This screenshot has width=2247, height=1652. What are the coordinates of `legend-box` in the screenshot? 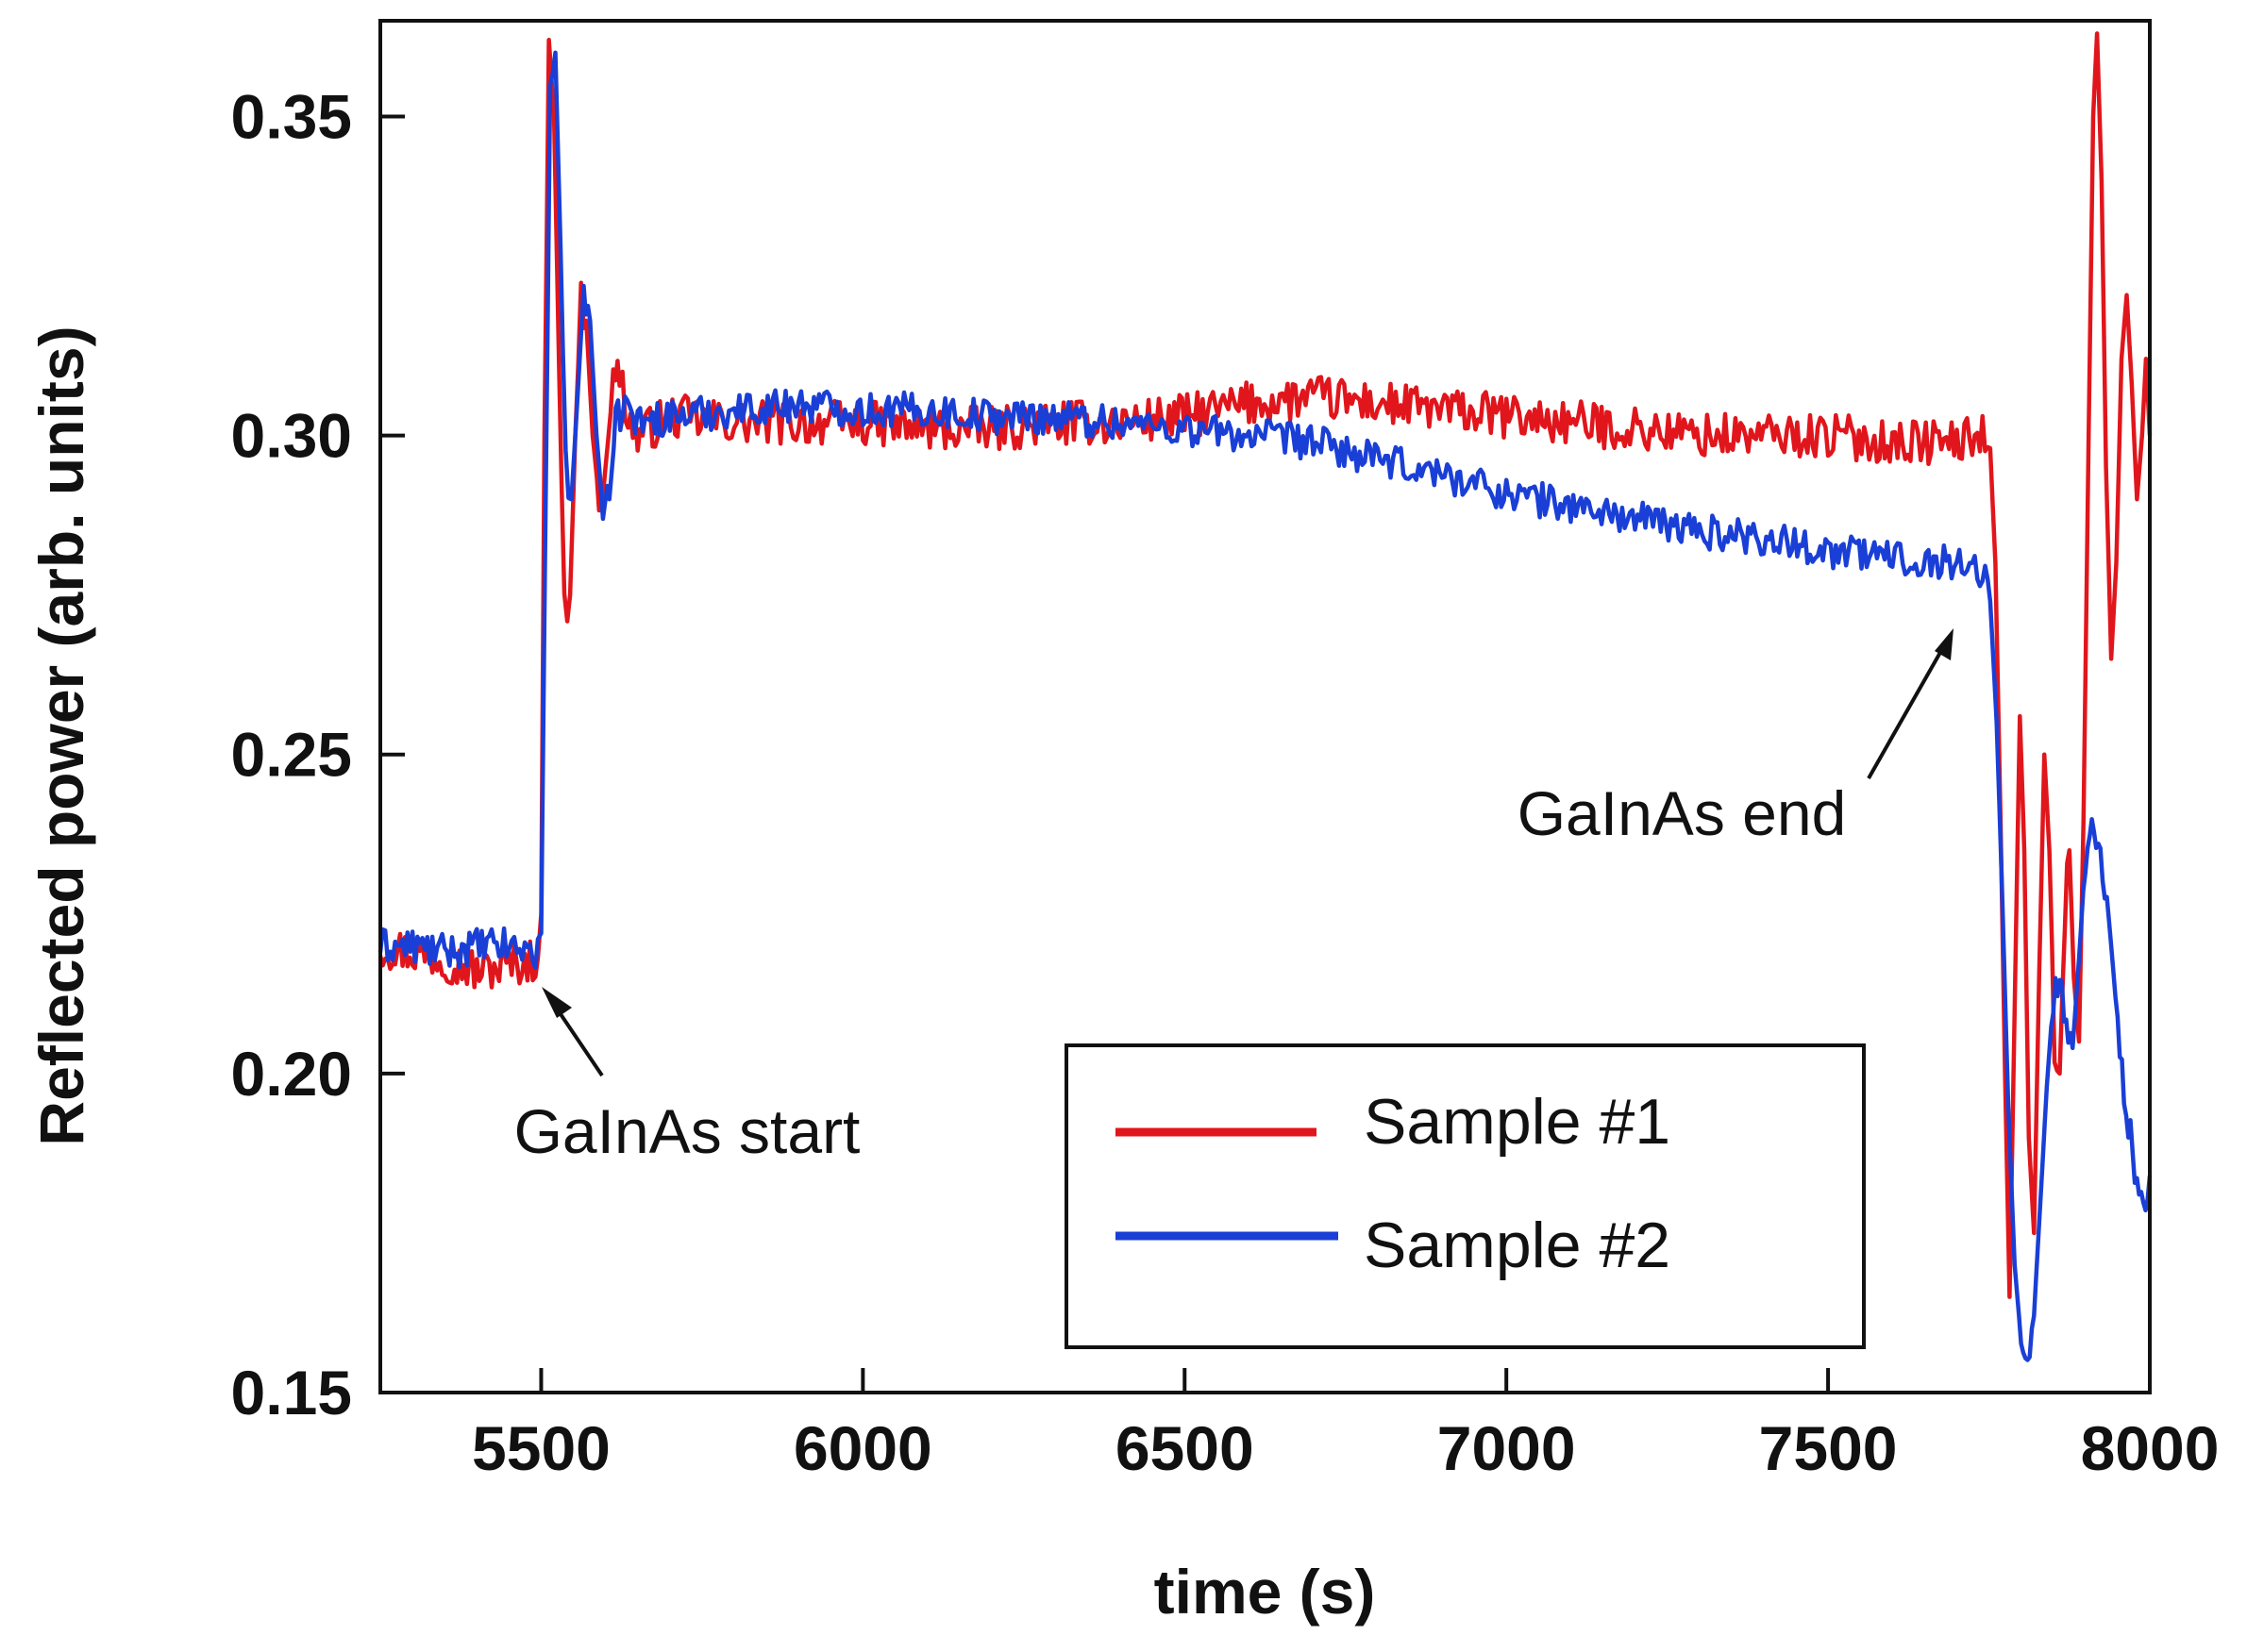 It's located at (1465, 1196).